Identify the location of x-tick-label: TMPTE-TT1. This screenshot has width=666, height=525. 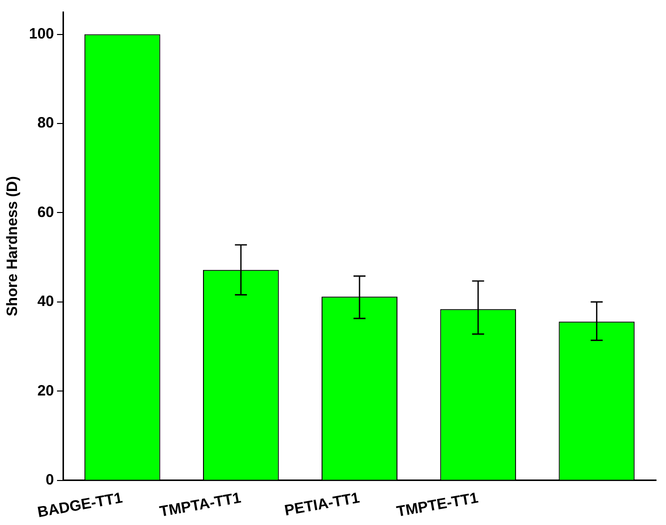
(437, 505).